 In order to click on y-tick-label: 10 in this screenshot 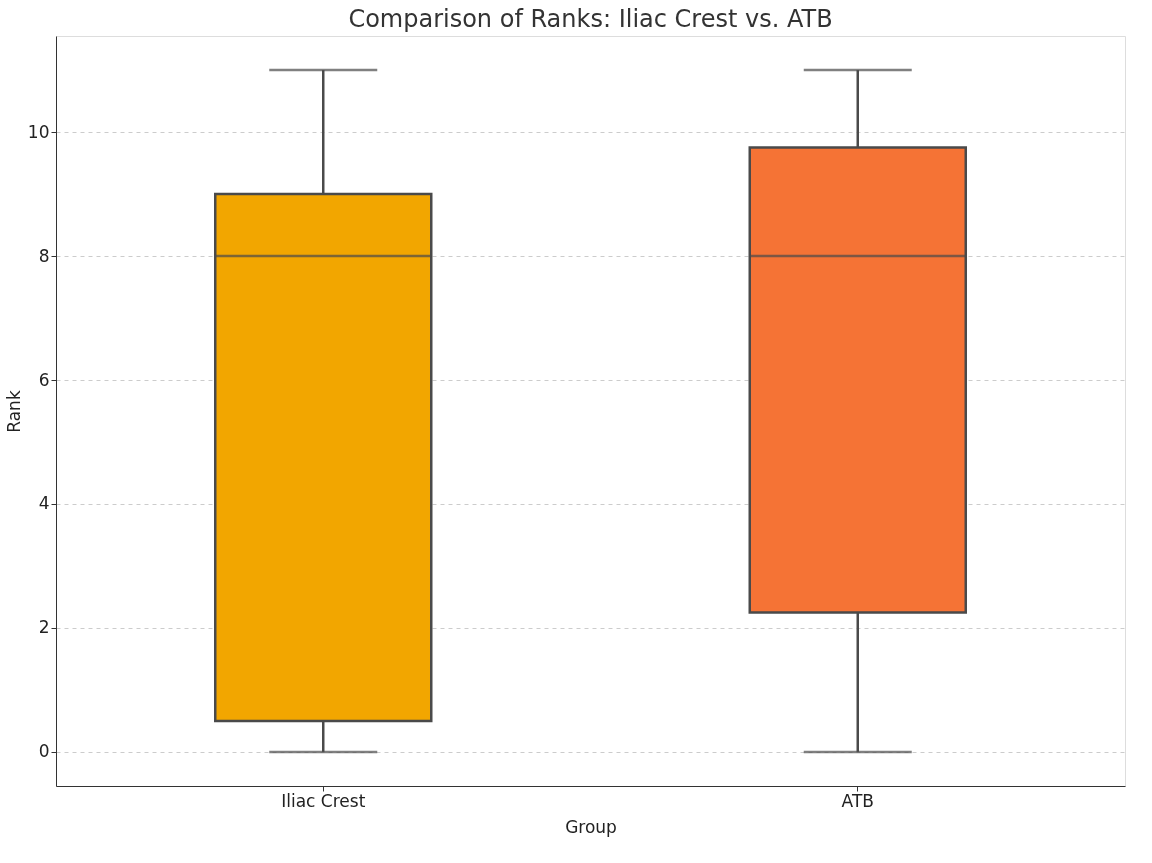, I will do `click(38, 131)`.